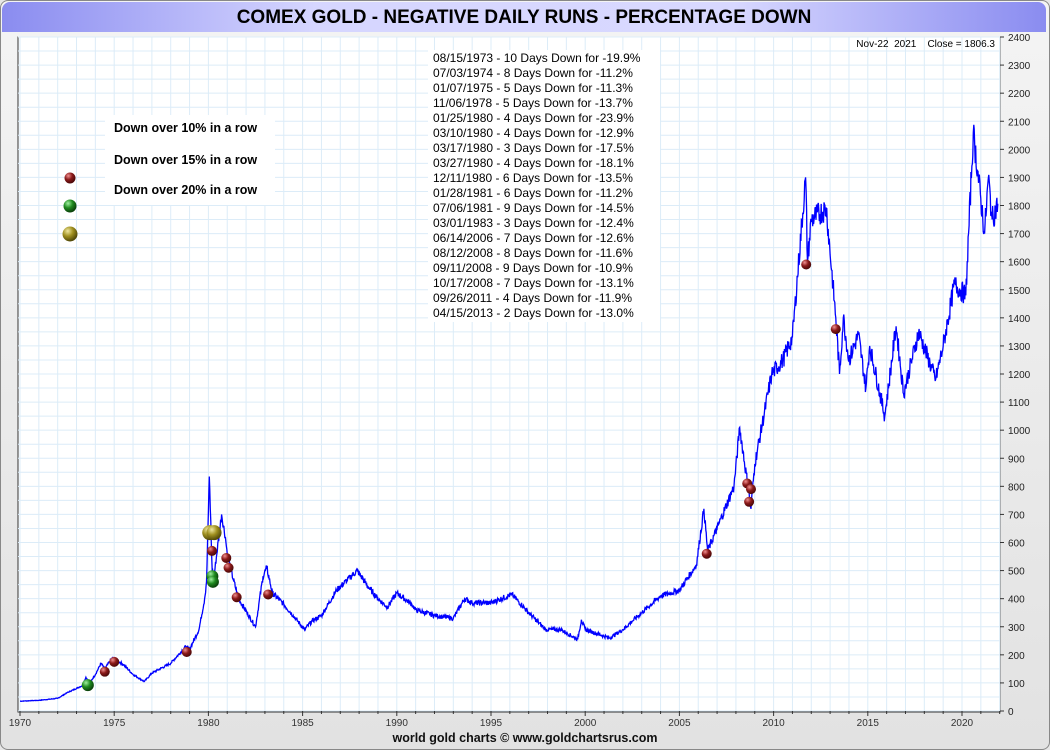 This screenshot has height=750, width=1050. I want to click on x-tick-label: 2020, so click(962, 723).